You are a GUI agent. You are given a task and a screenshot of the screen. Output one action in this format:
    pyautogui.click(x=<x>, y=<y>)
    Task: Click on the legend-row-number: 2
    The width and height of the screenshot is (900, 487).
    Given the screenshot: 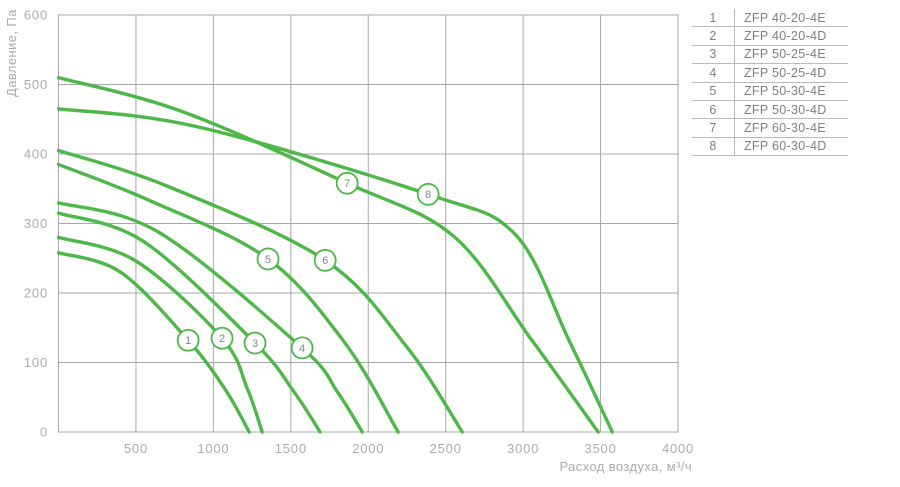 What is the action you would take?
    pyautogui.click(x=713, y=36)
    